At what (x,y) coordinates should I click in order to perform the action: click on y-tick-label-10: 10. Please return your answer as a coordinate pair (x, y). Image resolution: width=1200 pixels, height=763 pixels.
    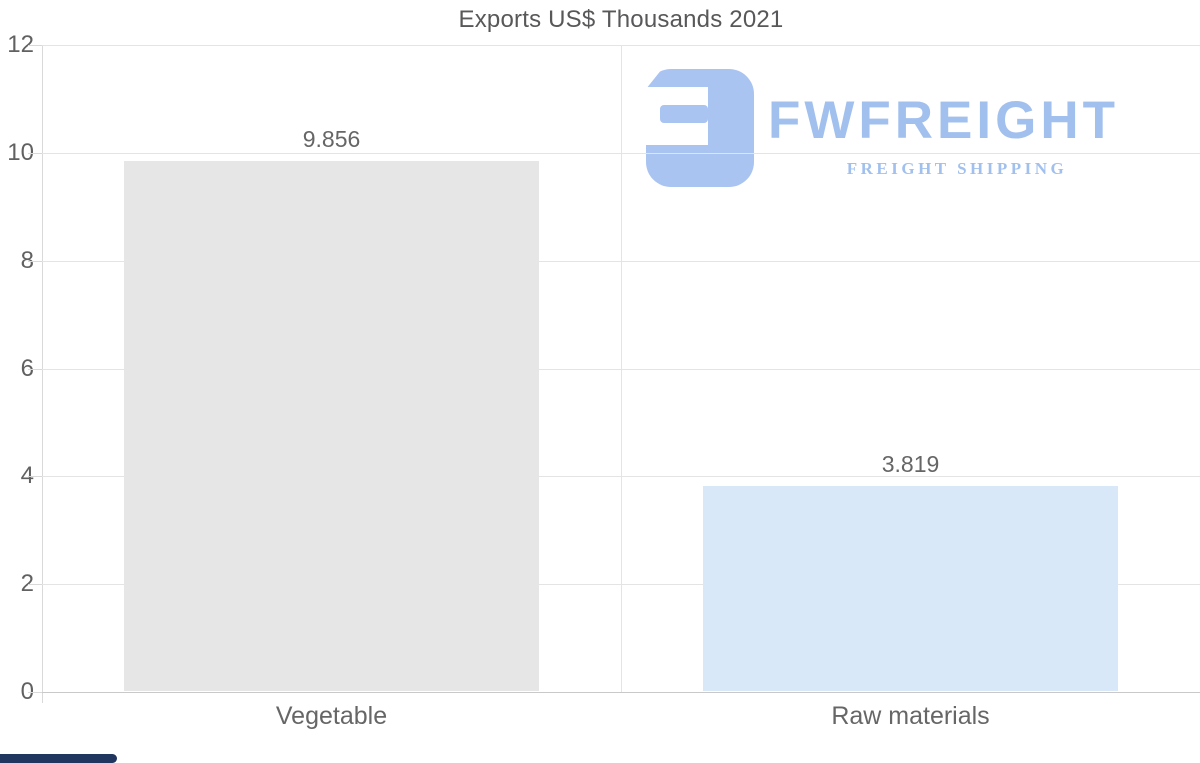
    Looking at the image, I should click on (20, 152).